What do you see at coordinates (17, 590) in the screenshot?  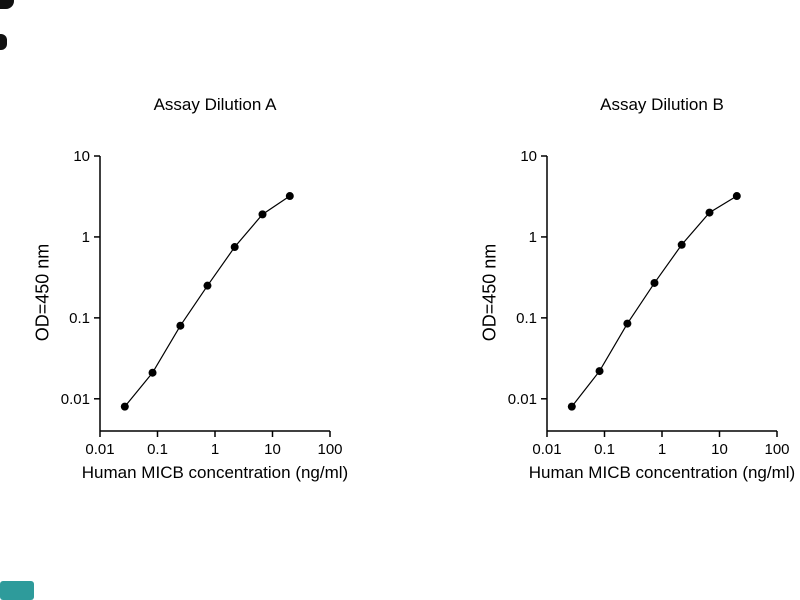 I see `watermark-fragment` at bounding box center [17, 590].